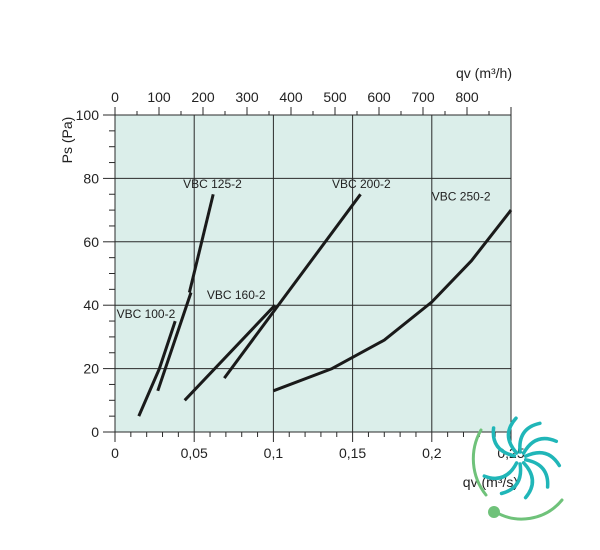  Describe the element at coordinates (146, 314) in the screenshot. I see `curve-label-vbc-100-2: VBC 100-2` at that location.